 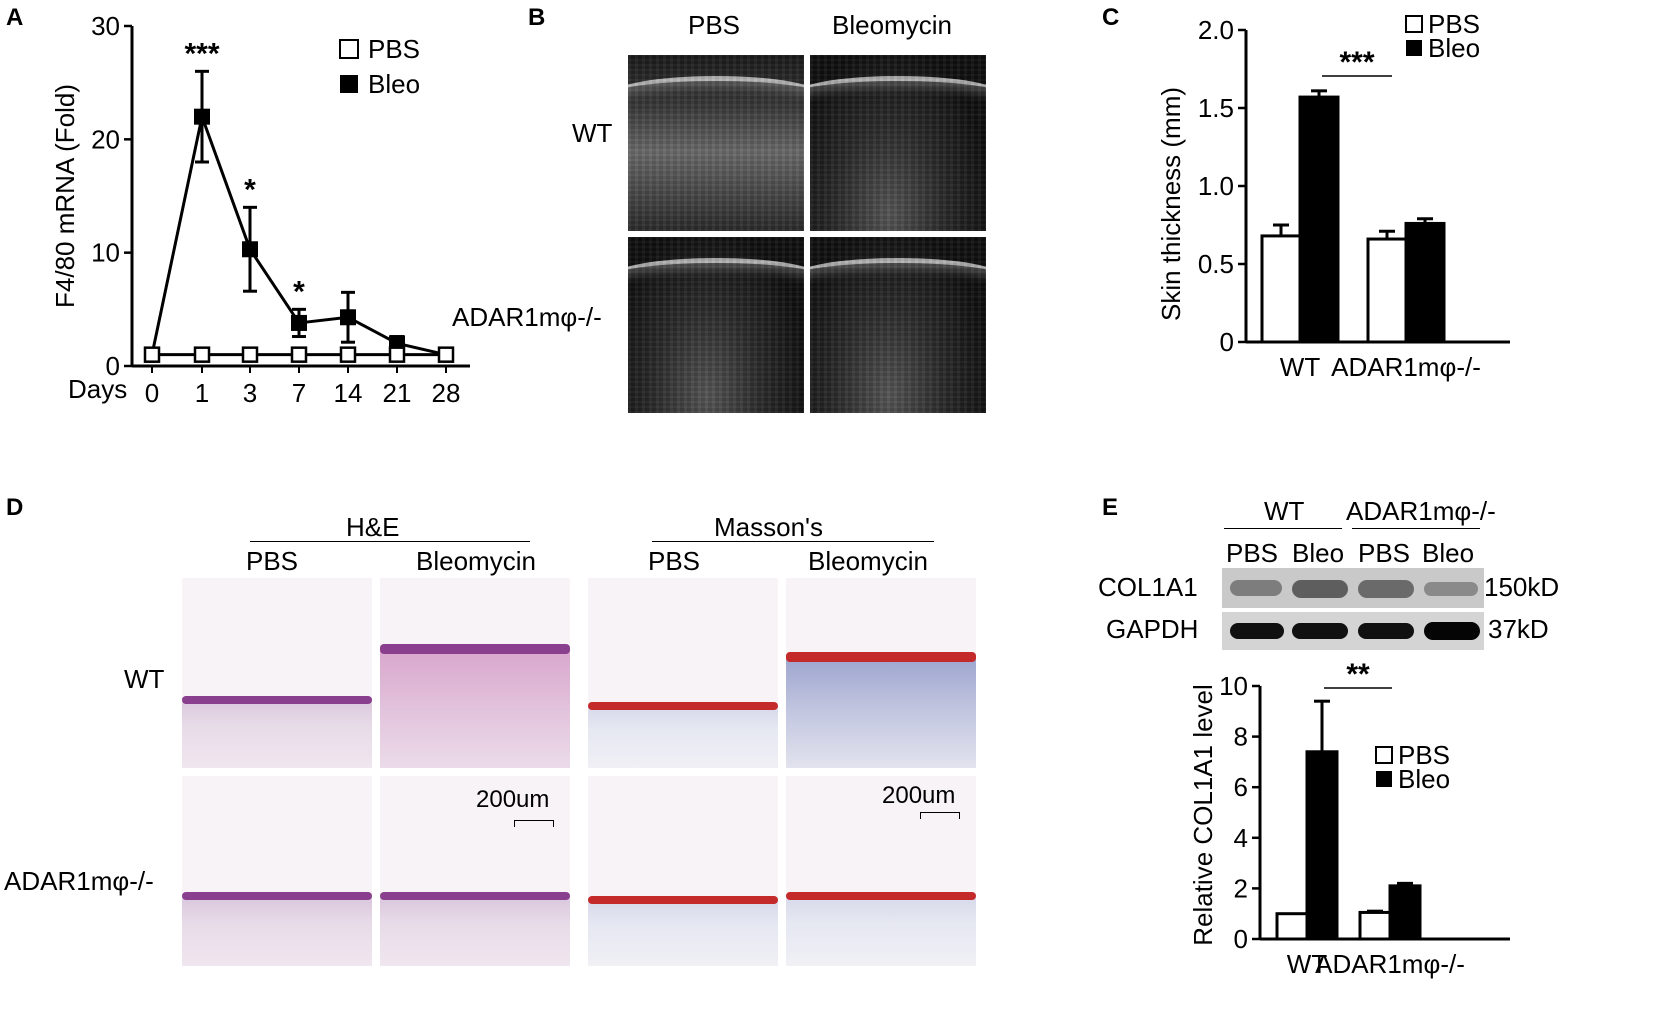 I want to click on a-significance: *, so click(x=250, y=189).